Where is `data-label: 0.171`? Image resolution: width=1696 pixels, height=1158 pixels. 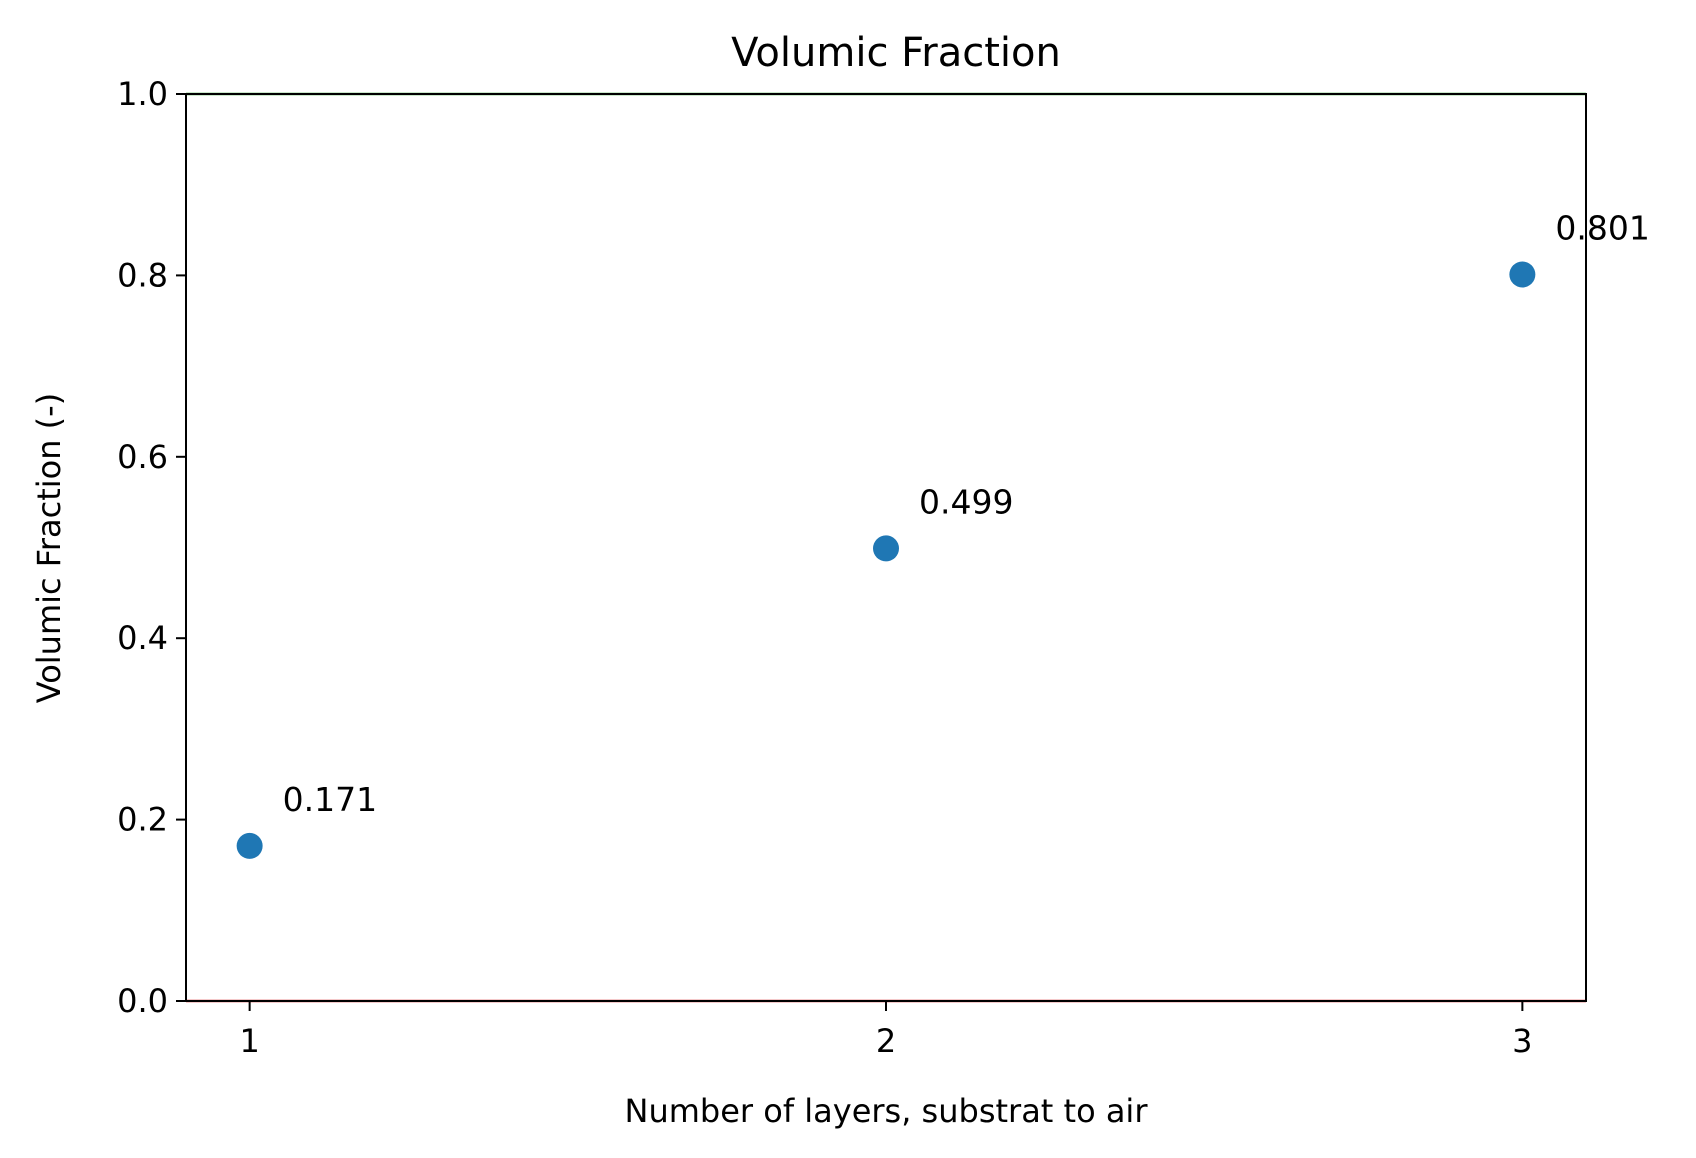 data-label: 0.171 is located at coordinates (330, 799).